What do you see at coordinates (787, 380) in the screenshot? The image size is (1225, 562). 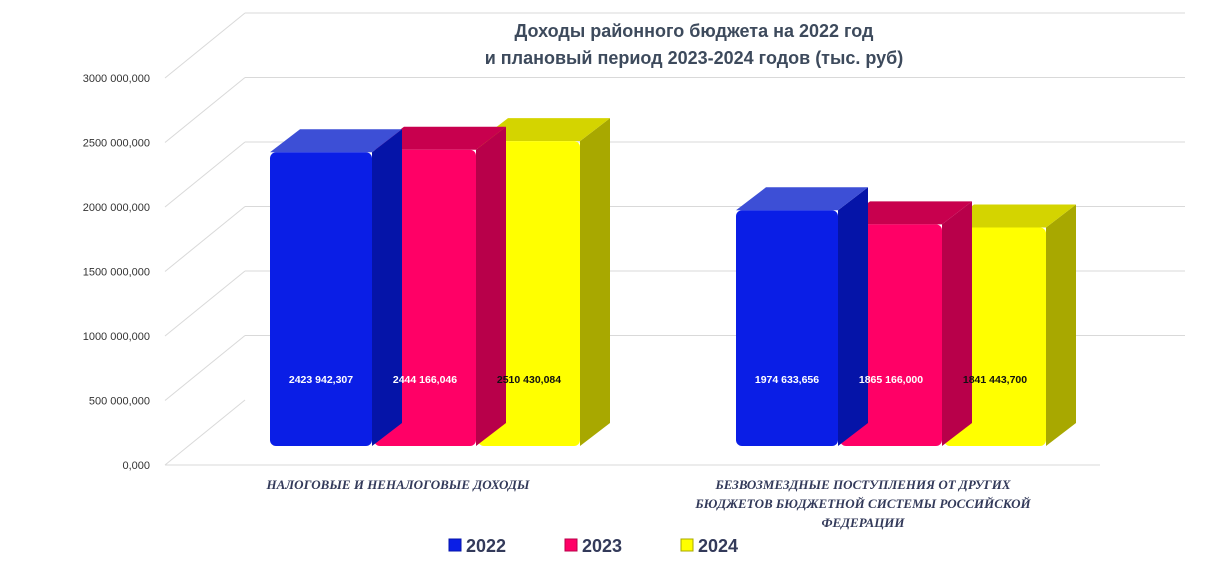 I see `bar-value-label: 1974 633,656` at bounding box center [787, 380].